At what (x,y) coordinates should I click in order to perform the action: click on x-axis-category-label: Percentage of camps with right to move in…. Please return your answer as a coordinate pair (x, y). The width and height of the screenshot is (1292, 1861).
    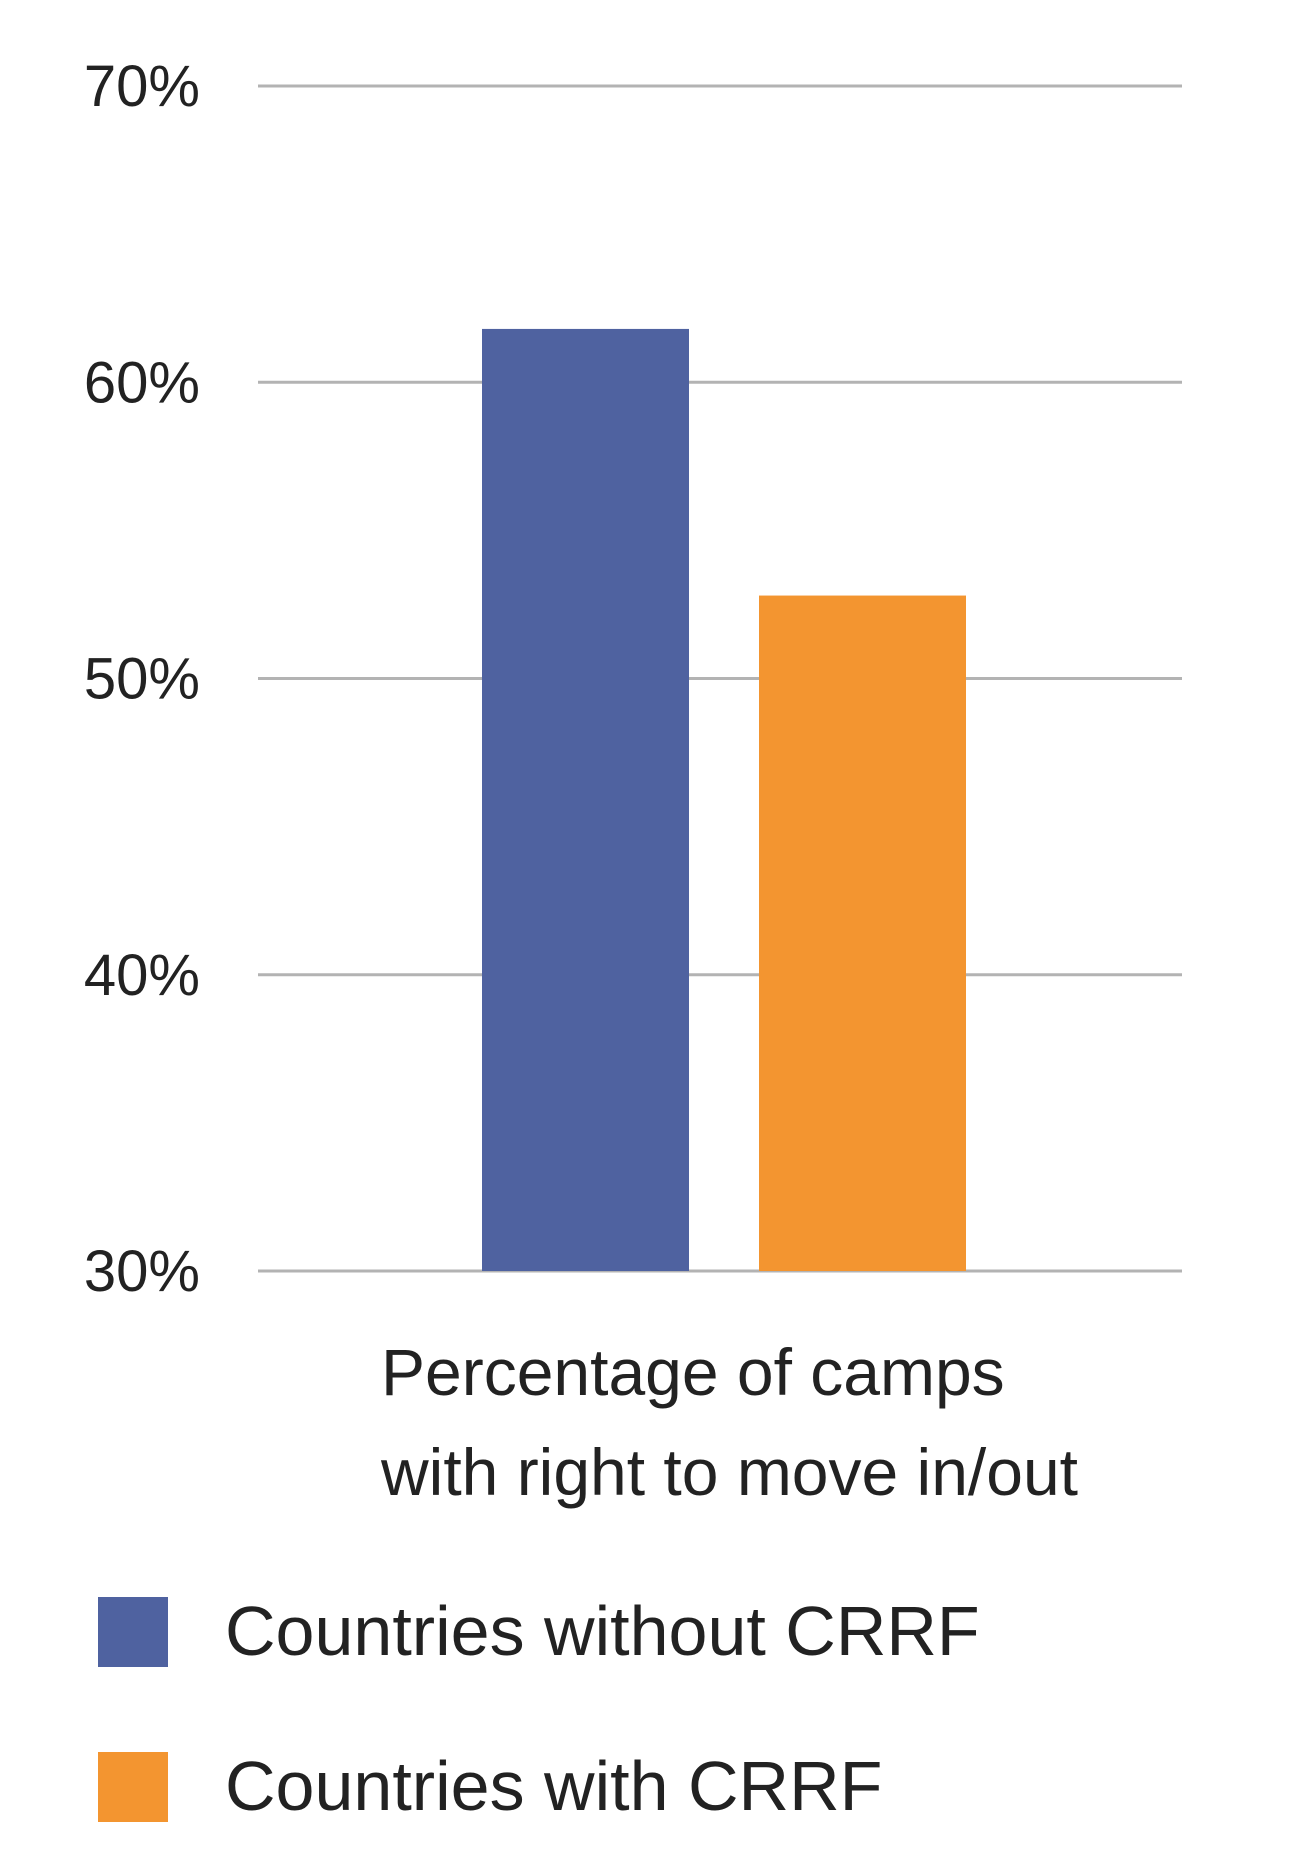
    Looking at the image, I should click on (729, 1422).